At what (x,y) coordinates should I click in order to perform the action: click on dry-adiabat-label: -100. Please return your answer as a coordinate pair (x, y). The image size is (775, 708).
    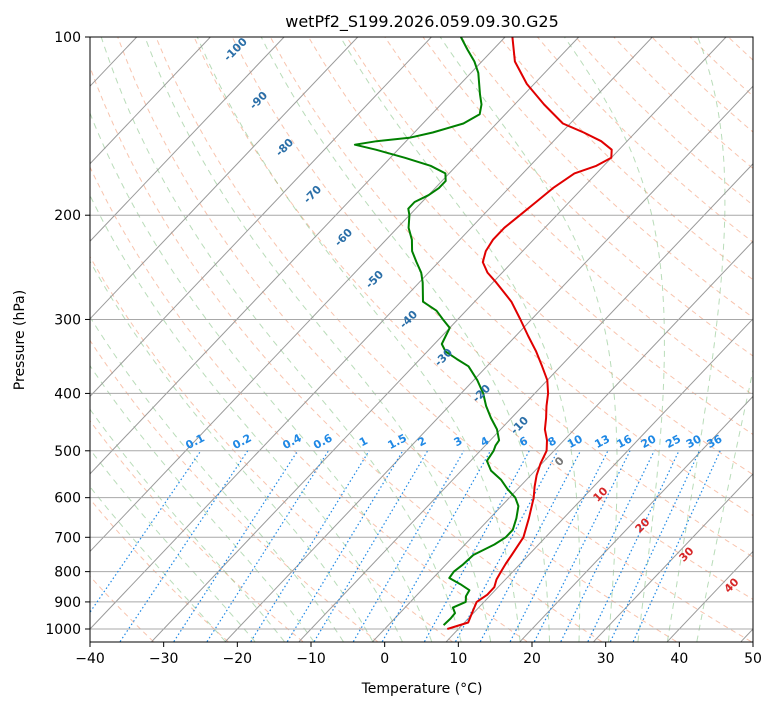
    Looking at the image, I should click on (235, 49).